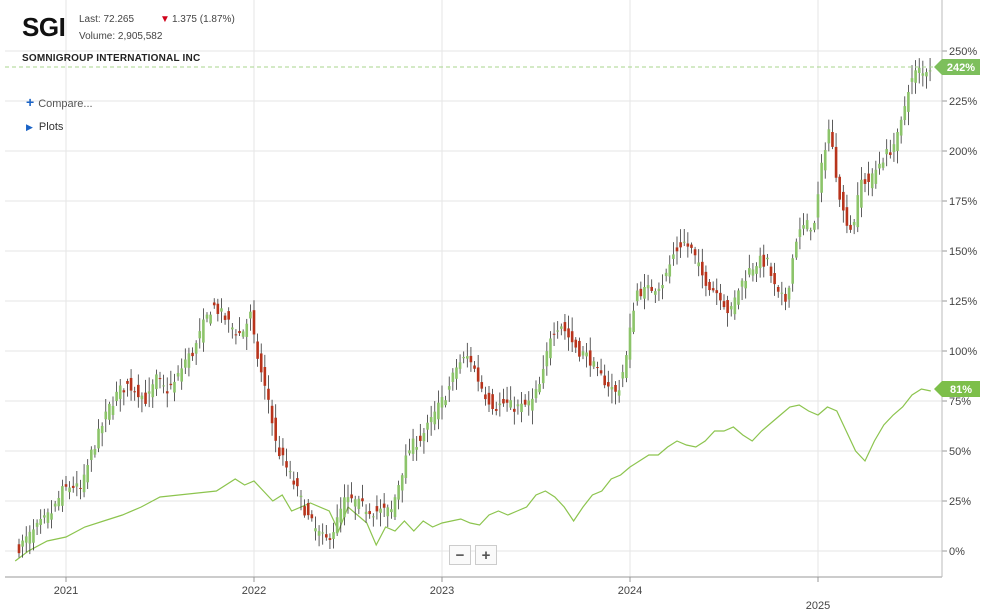  I want to click on zoom-out-button: −, so click(460, 555).